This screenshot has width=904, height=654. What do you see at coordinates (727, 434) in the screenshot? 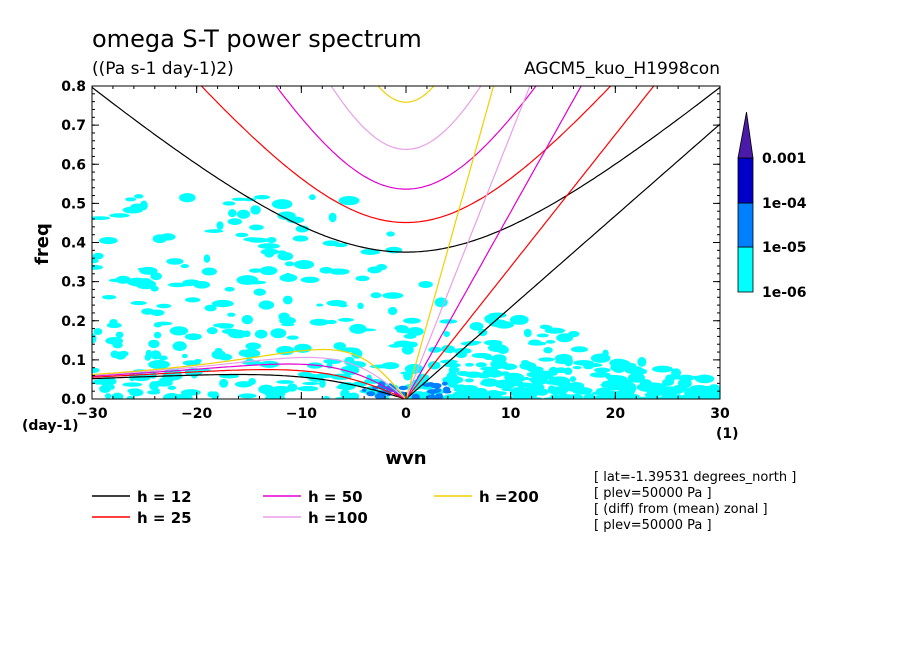
I see `x-axis-unit: (1)` at bounding box center [727, 434].